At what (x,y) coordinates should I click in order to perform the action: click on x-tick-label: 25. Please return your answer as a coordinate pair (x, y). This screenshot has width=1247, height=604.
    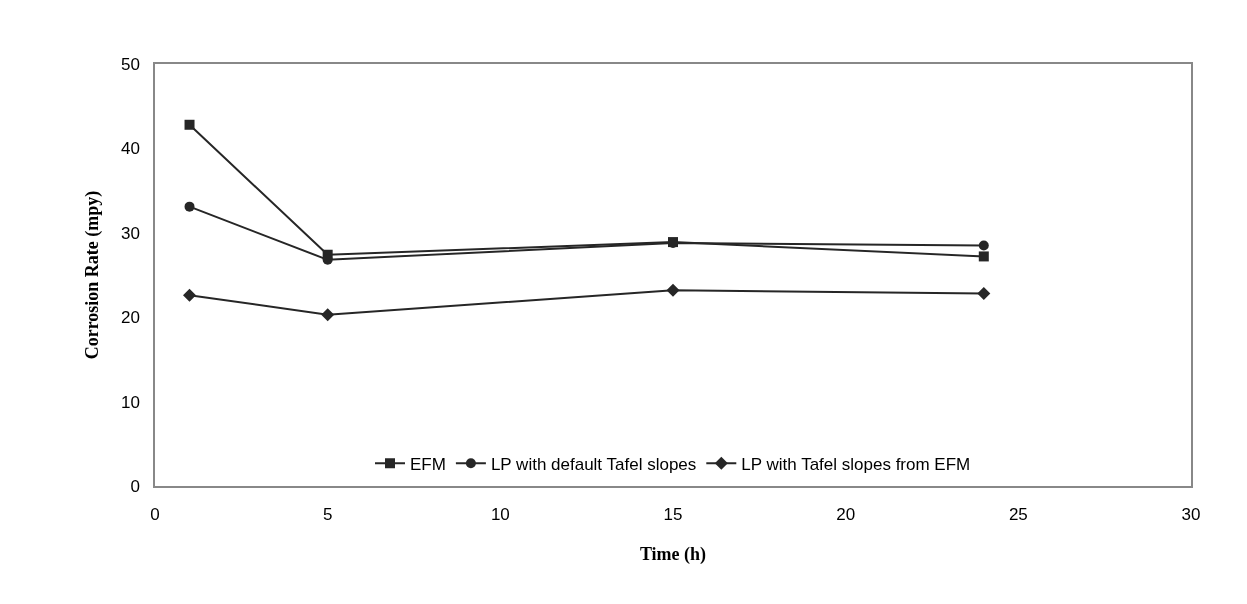
    Looking at the image, I should click on (1018, 515).